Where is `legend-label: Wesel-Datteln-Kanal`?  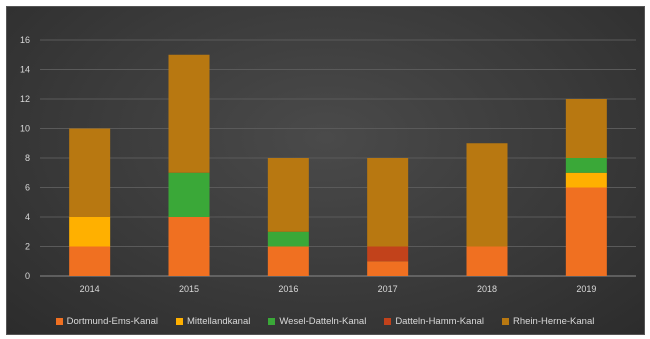
legend-label: Wesel-Datteln-Kanal is located at coordinates (323, 321).